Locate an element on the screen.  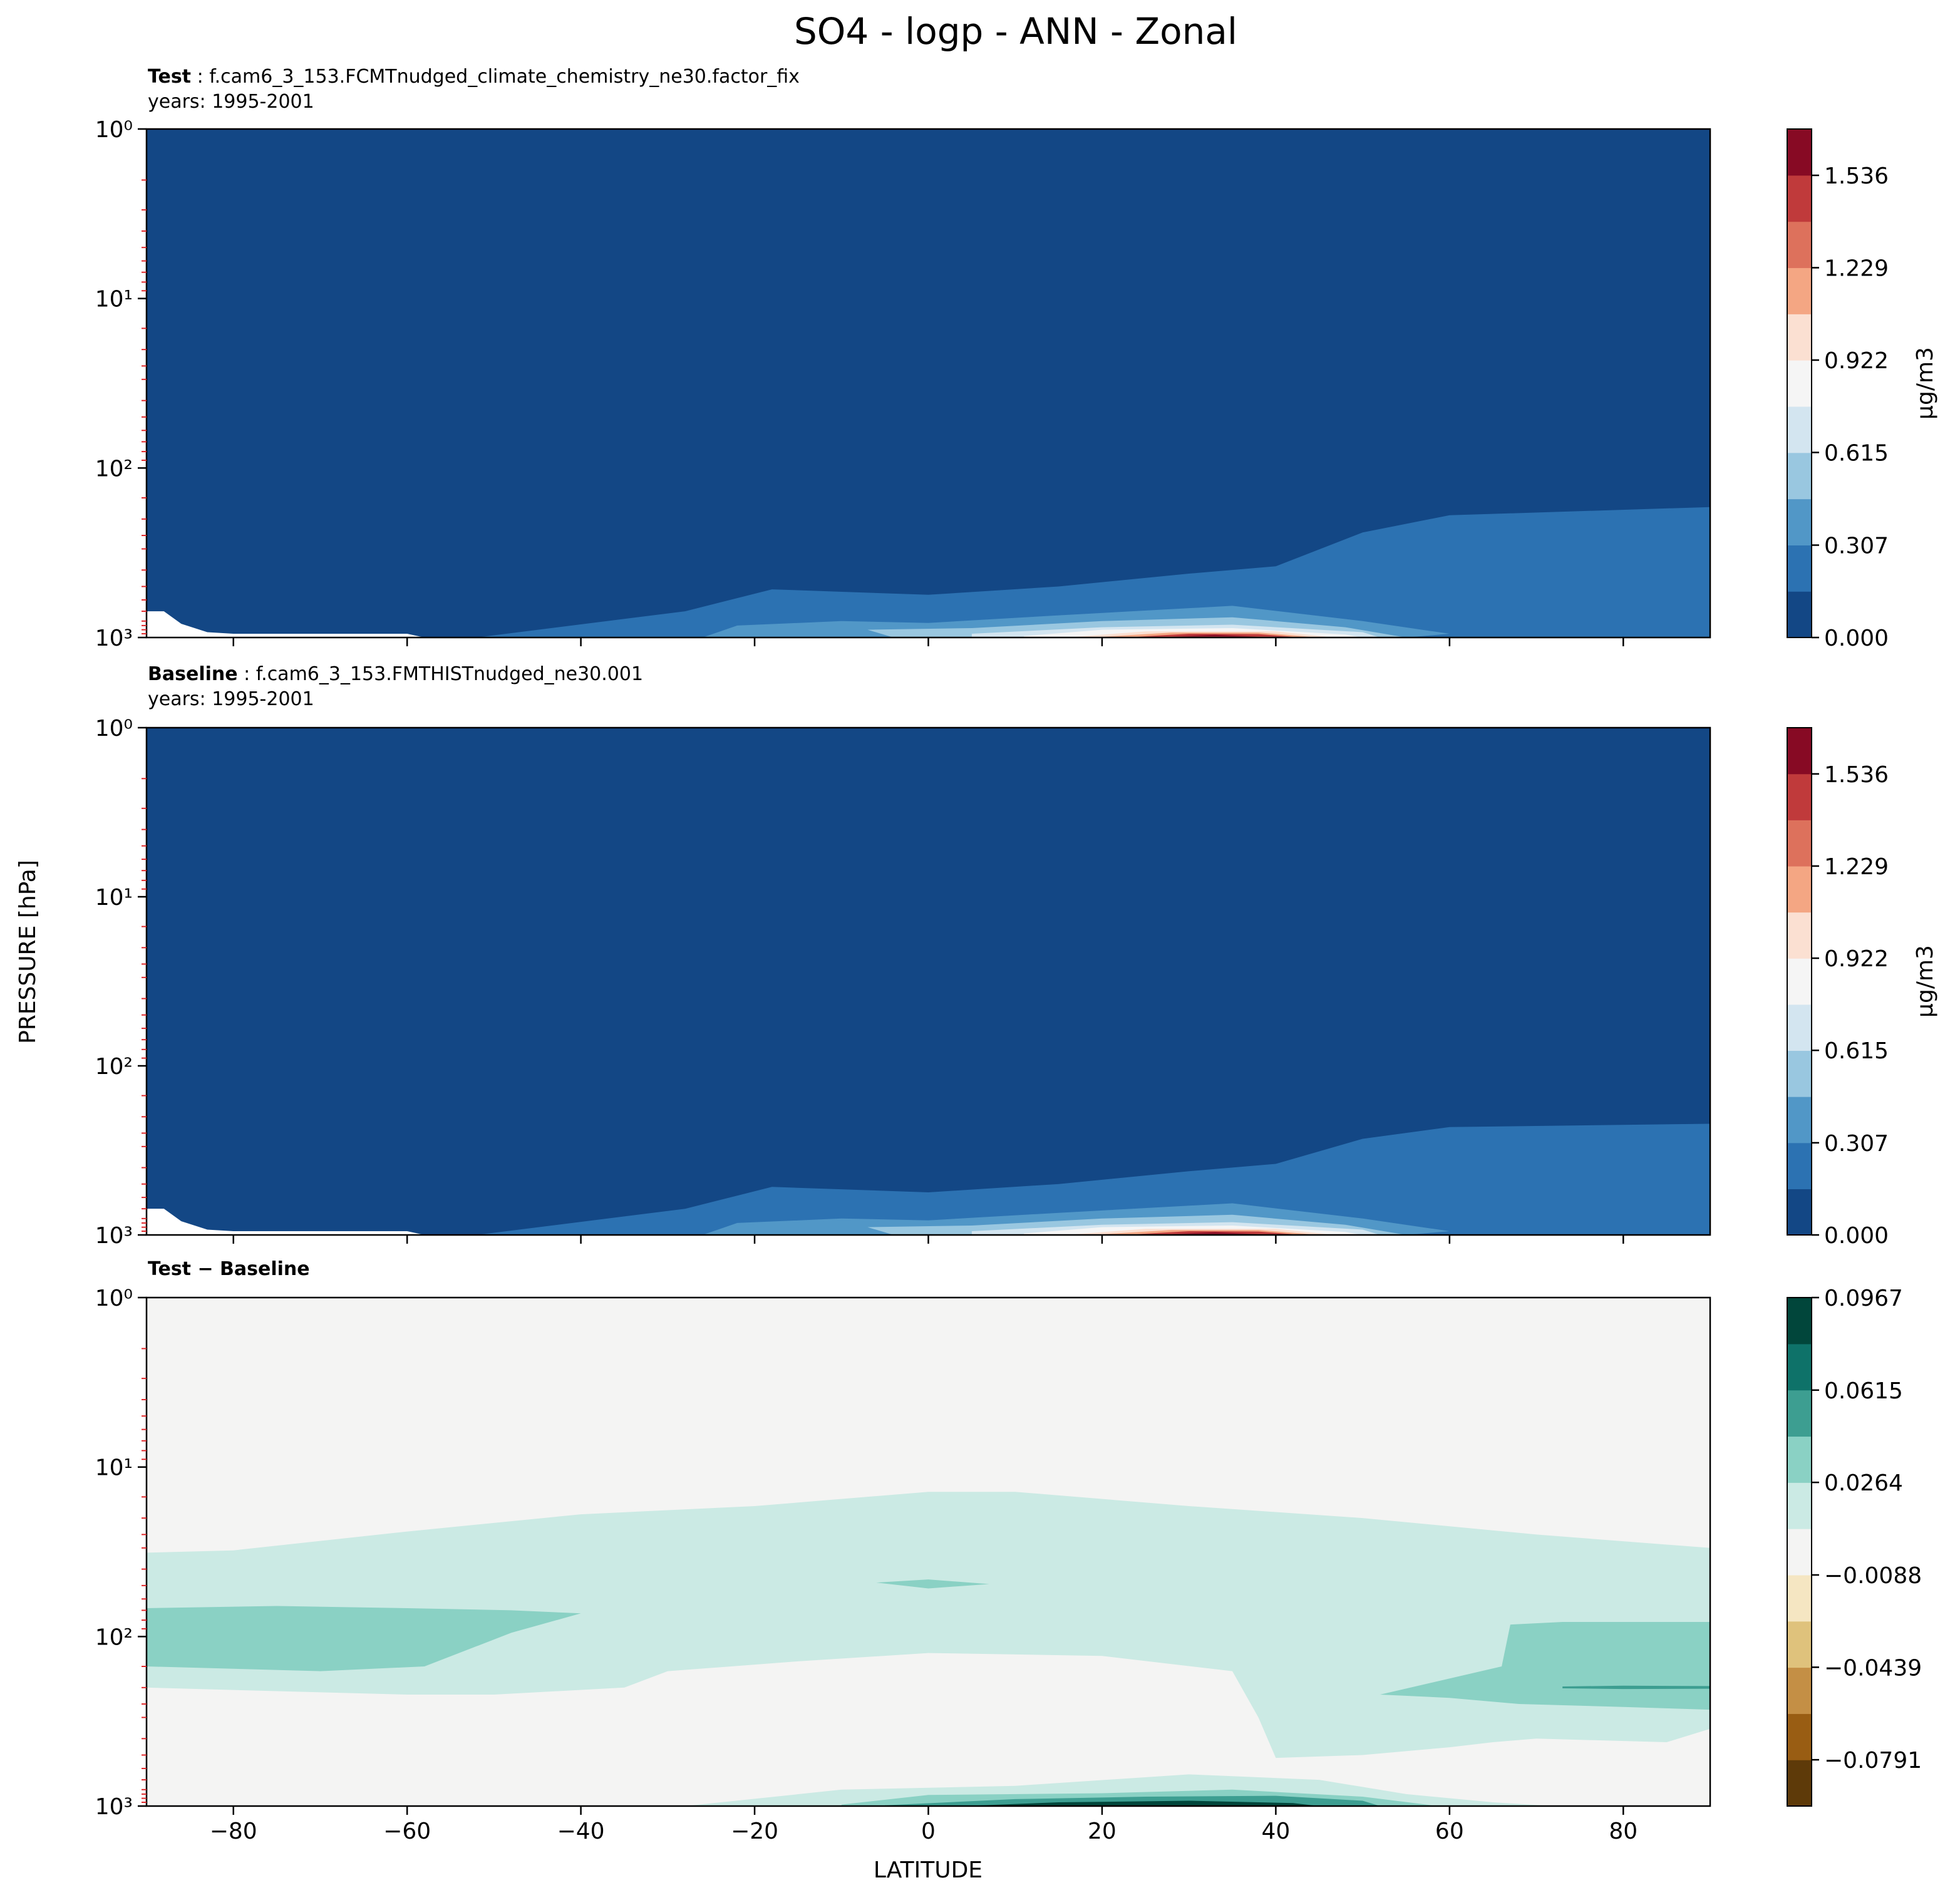
colorbar-tick-label: 0.0615 is located at coordinates (1863, 1391).